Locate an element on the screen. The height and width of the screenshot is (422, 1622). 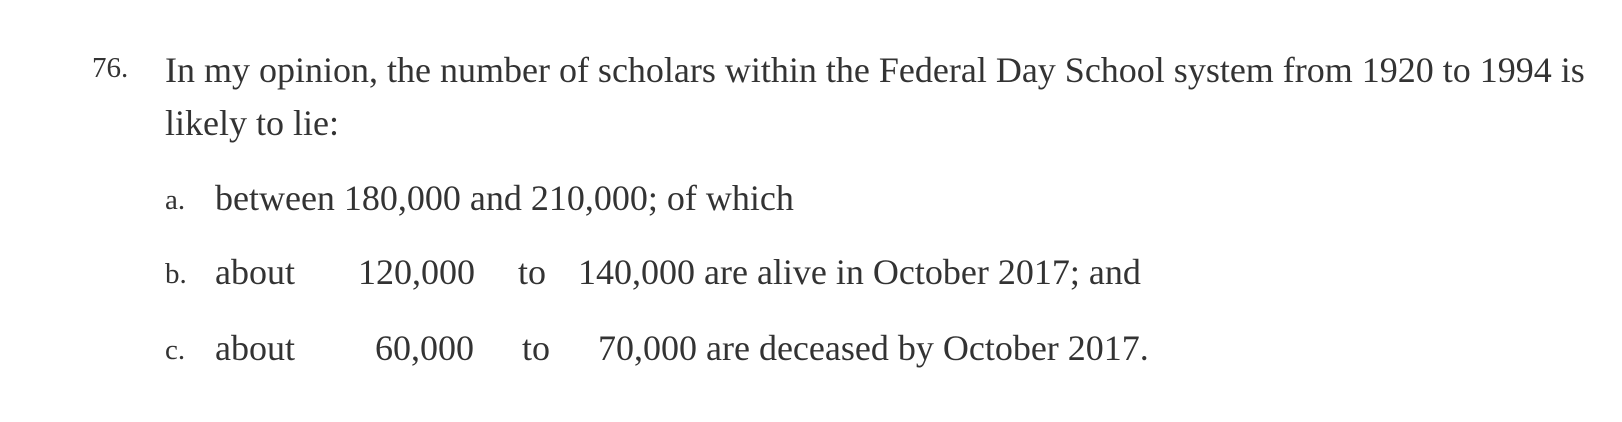
list-item-letter: c. is located at coordinates (175, 350).